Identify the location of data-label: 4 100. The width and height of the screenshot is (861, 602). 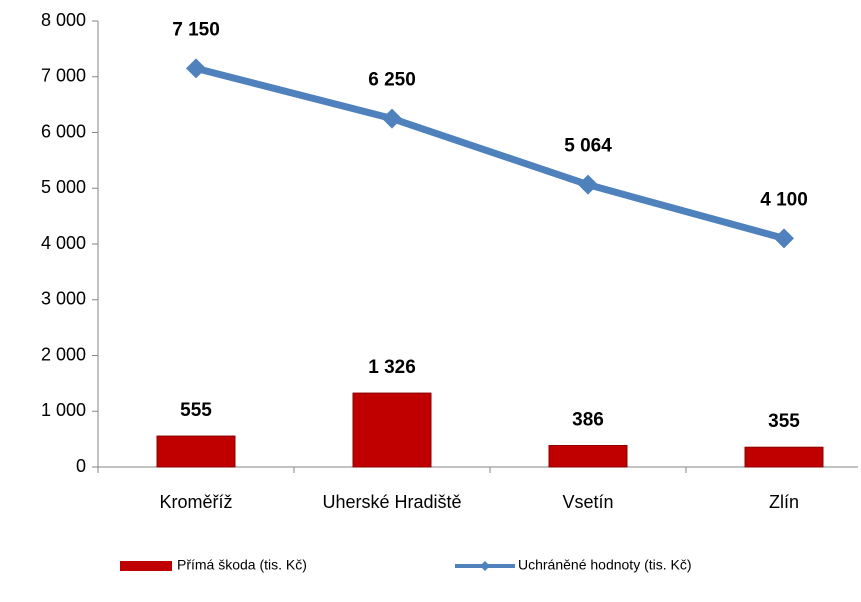
(784, 199).